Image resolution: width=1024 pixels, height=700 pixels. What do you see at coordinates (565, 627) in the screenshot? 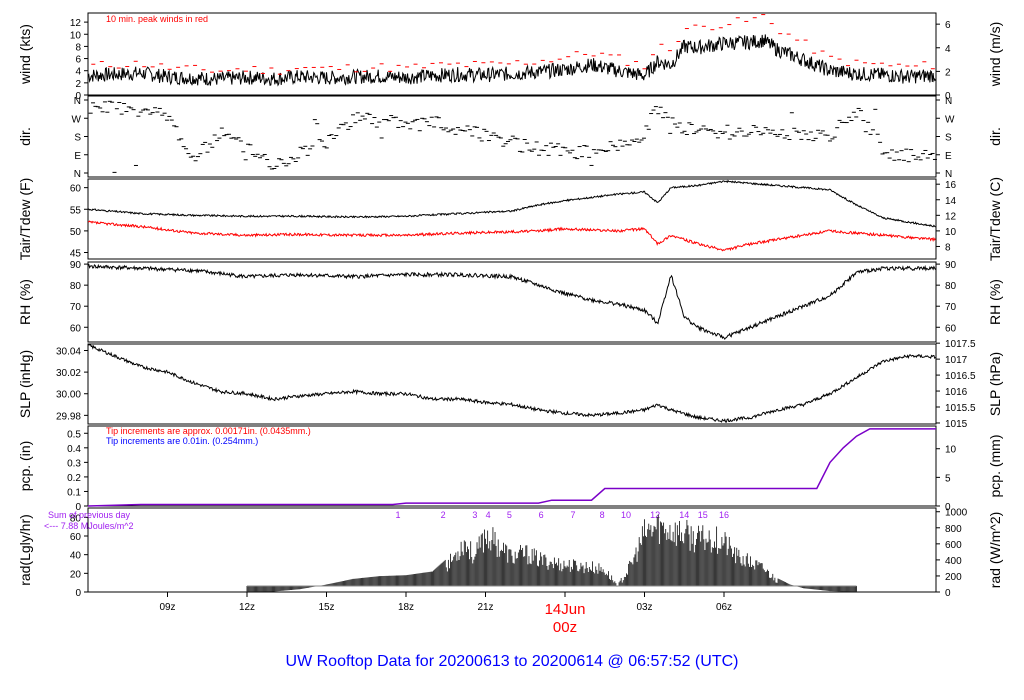
I see `date-time-label: 00z` at bounding box center [565, 627].